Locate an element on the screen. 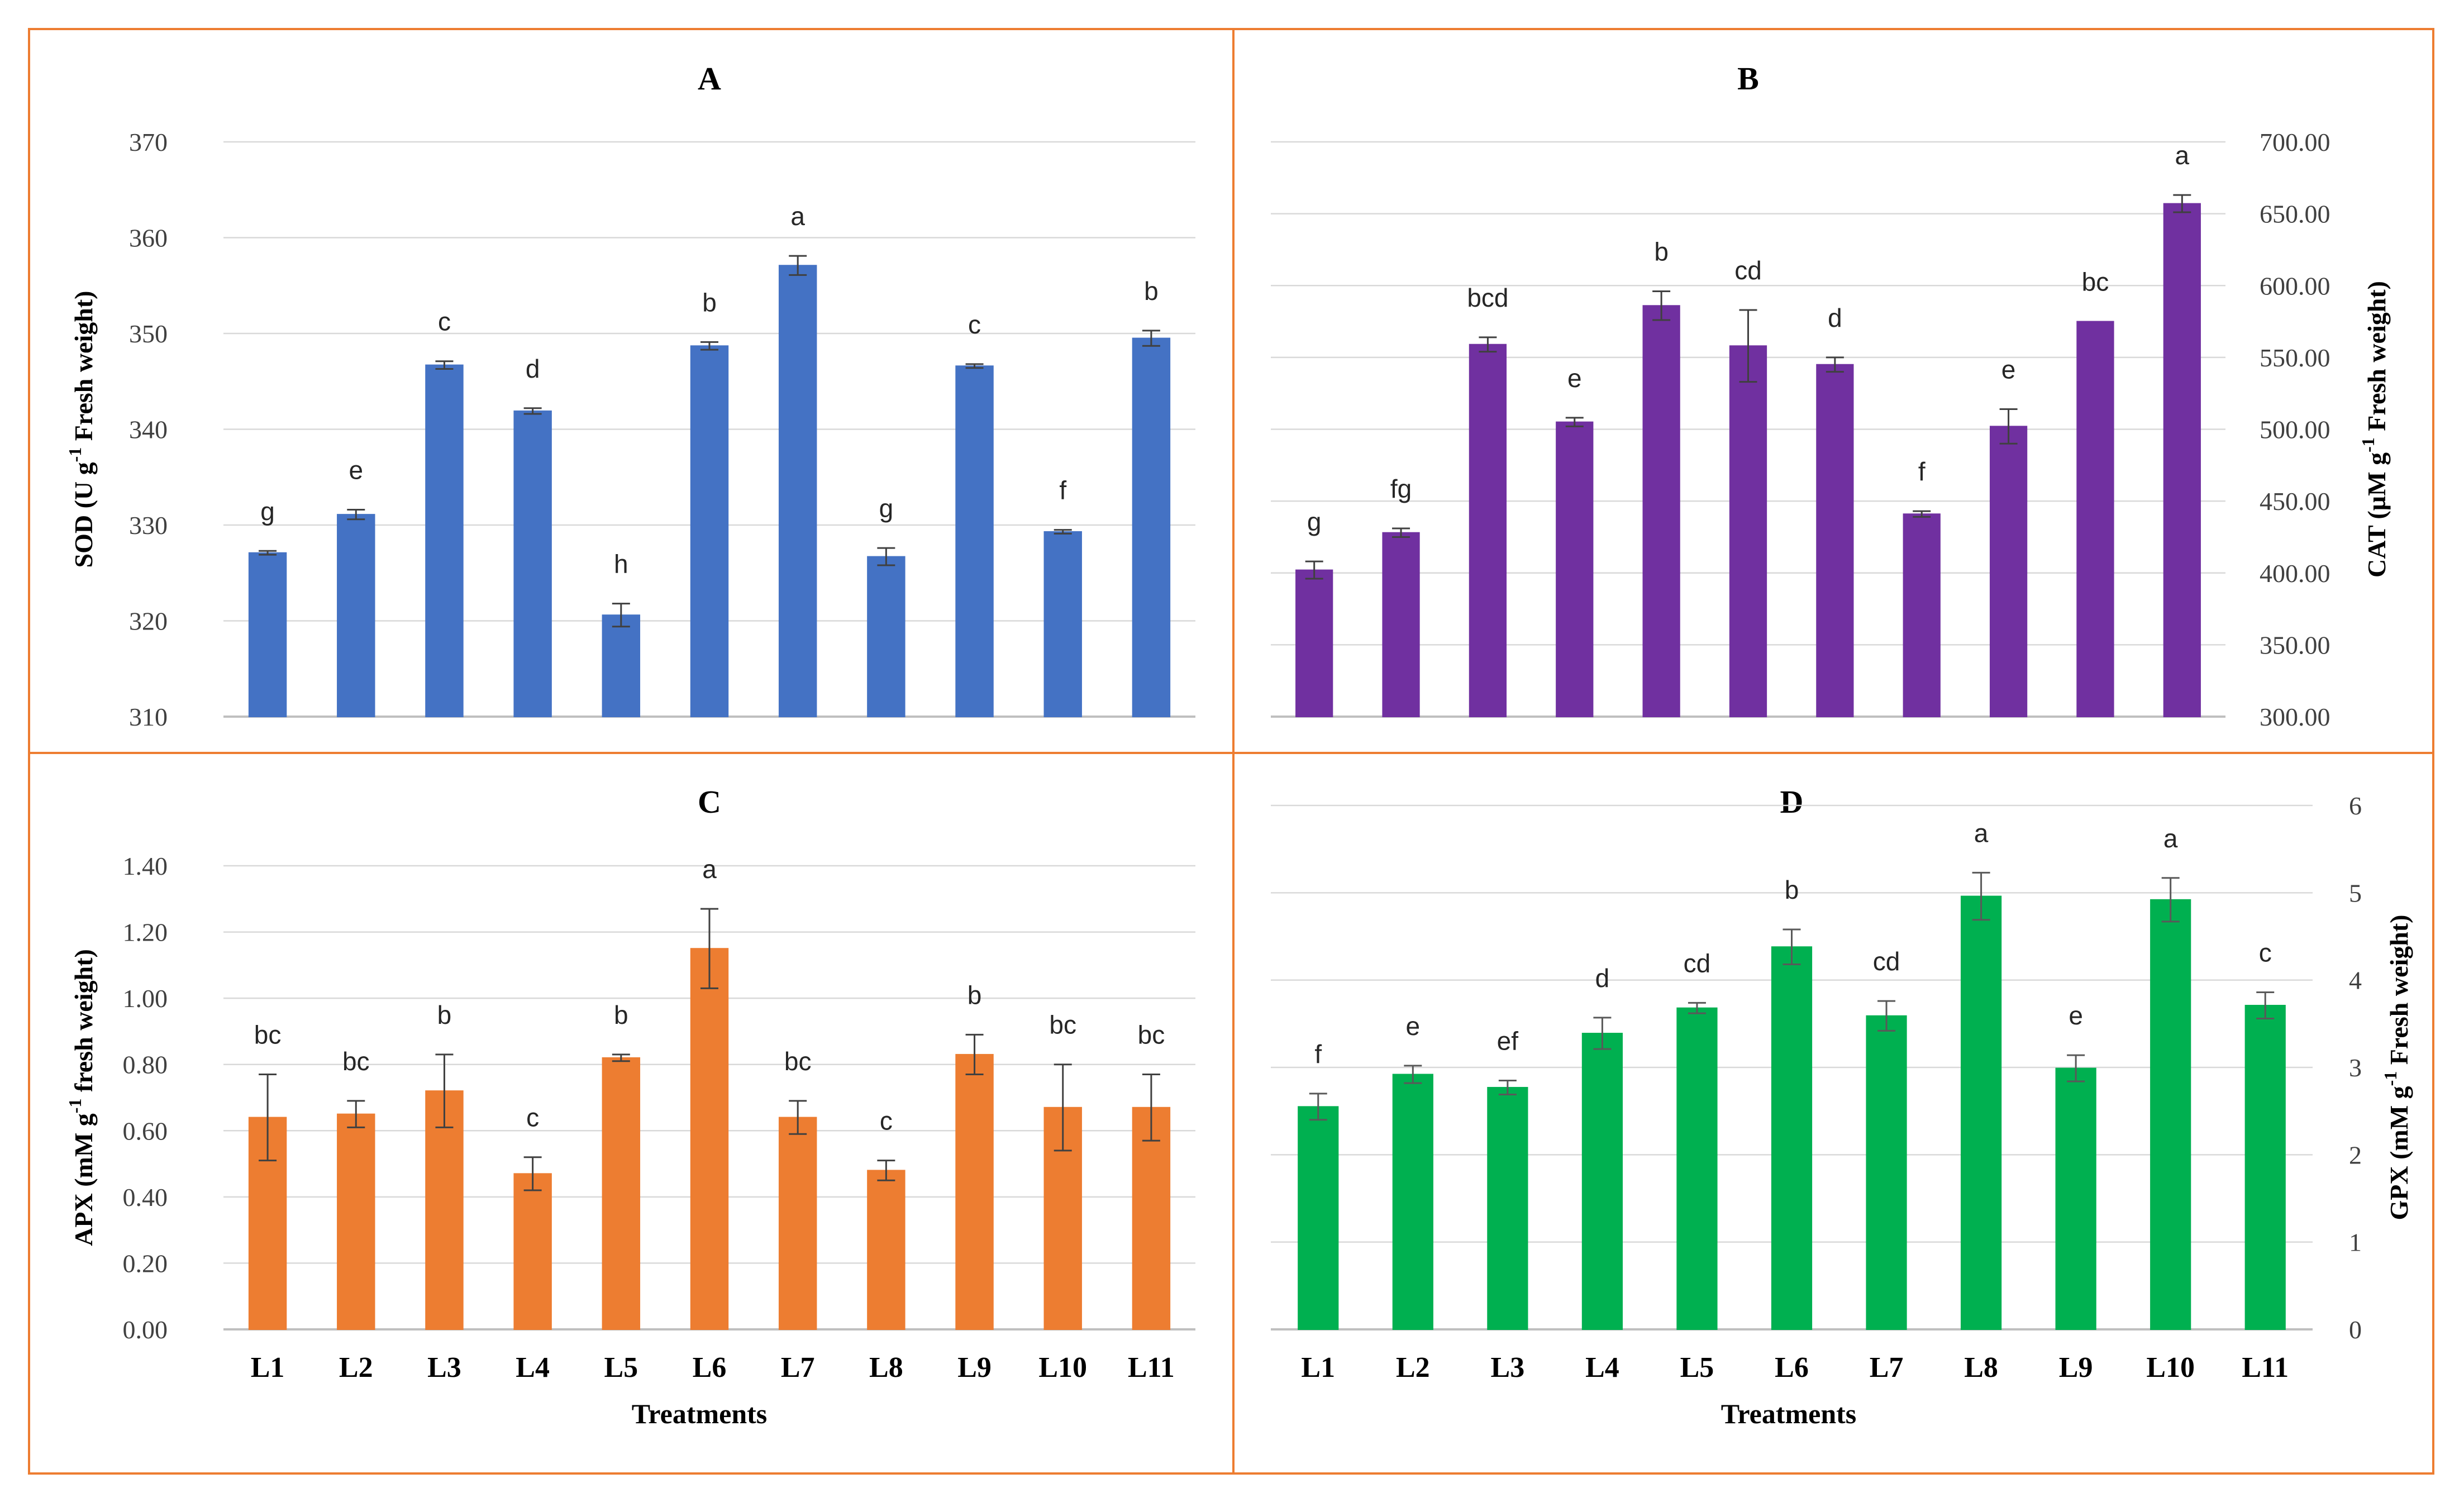  x-tick-label: L2 is located at coordinates (1413, 1368).